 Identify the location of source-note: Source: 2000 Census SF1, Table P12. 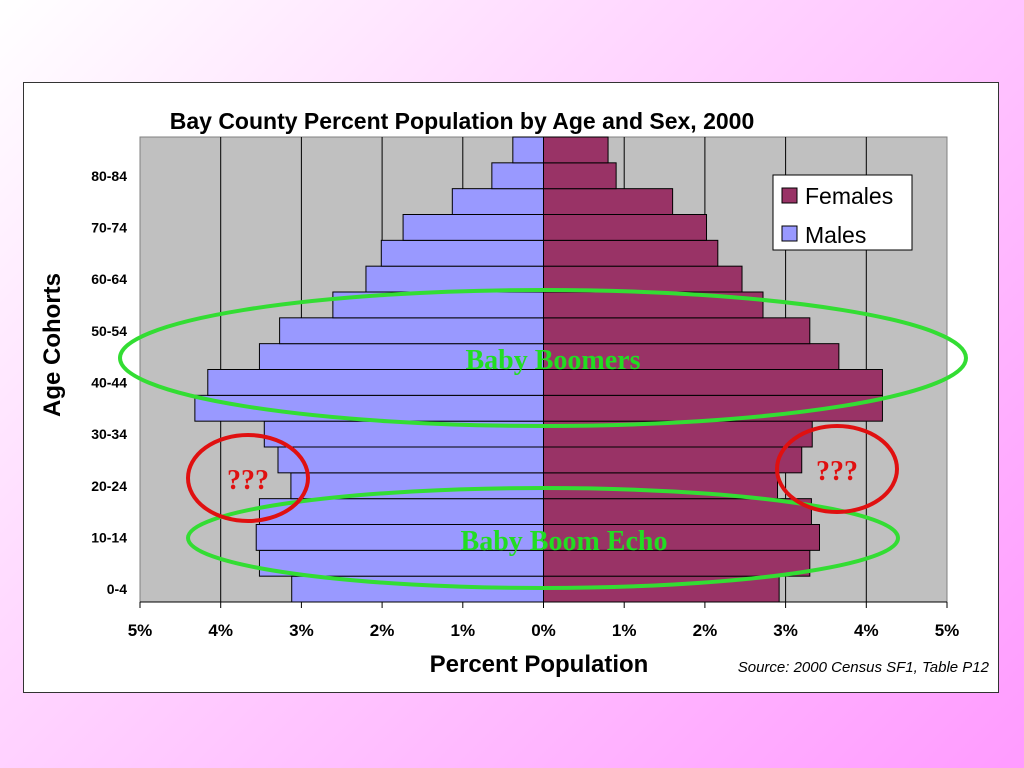
(864, 667).